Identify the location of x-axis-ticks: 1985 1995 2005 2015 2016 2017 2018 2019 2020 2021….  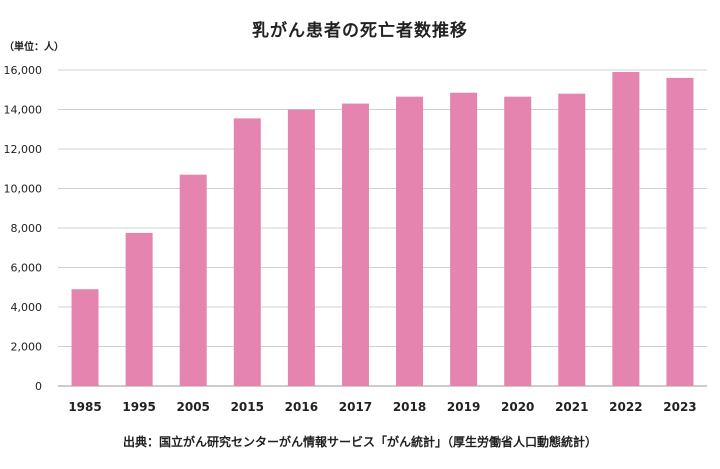
(382, 407).